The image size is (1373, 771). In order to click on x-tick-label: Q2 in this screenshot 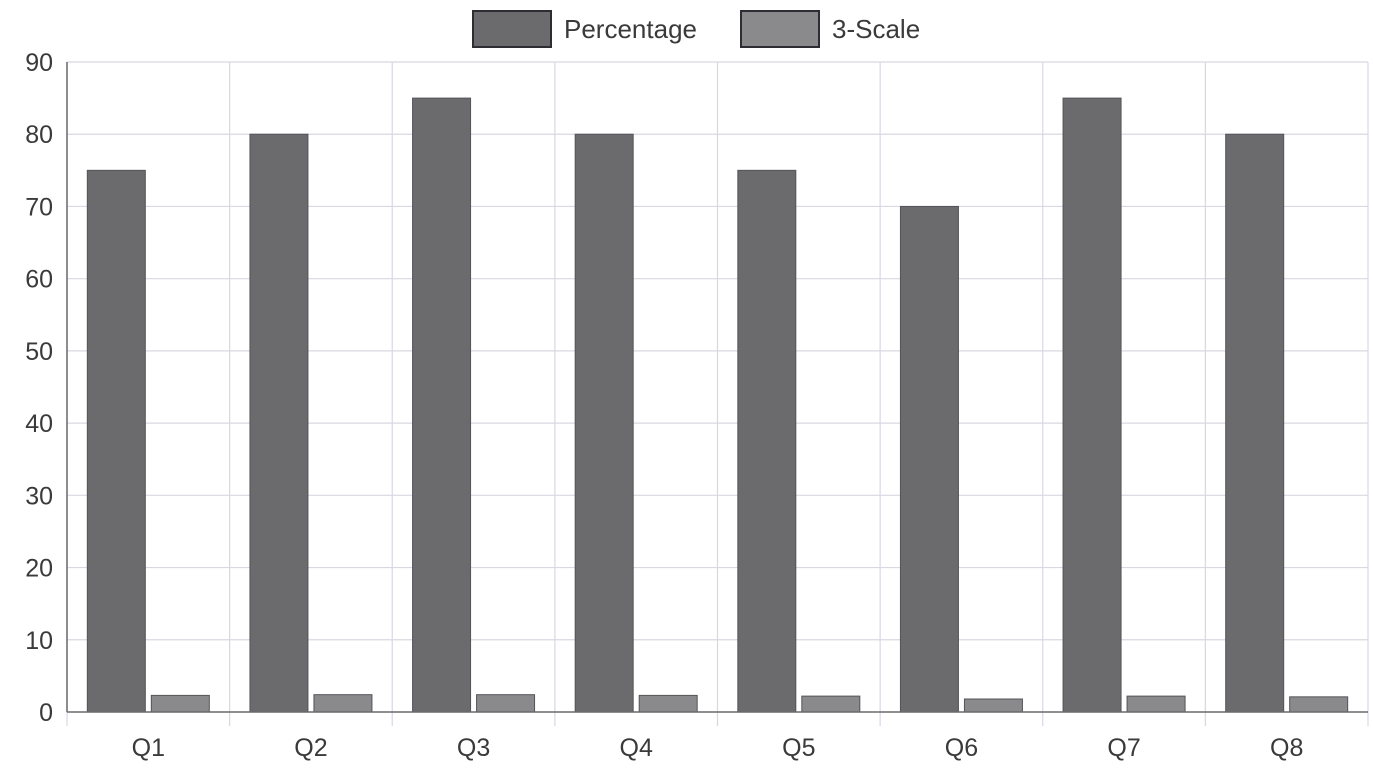, I will do `click(310, 748)`.